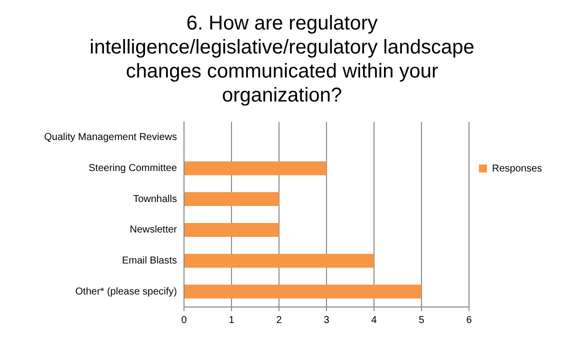 The height and width of the screenshot is (337, 564). I want to click on legend-label: Responses, so click(517, 168).